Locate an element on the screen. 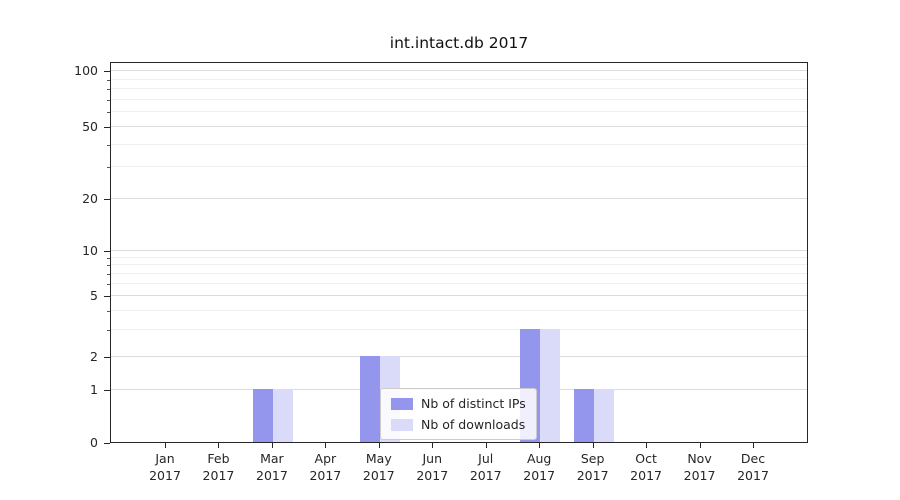  legend-item-distinct-ips: Nb of distinct IPs is located at coordinates (458, 403).